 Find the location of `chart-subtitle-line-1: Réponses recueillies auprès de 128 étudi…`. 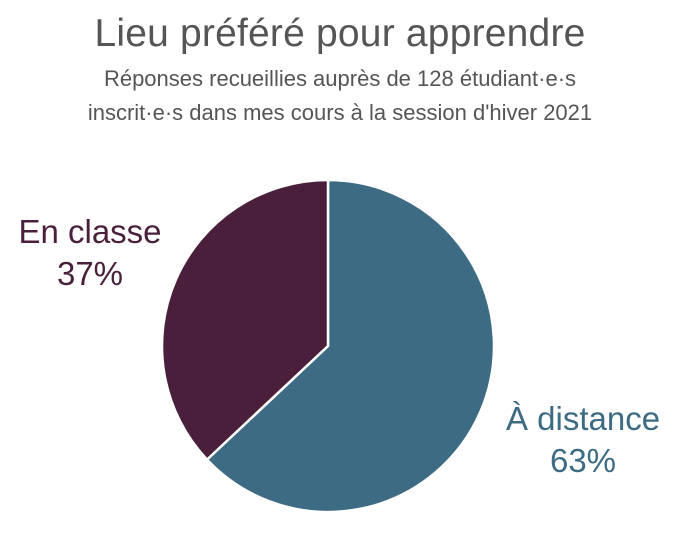

chart-subtitle-line-1: Réponses recueillies auprès de 128 étudi… is located at coordinates (340, 78).